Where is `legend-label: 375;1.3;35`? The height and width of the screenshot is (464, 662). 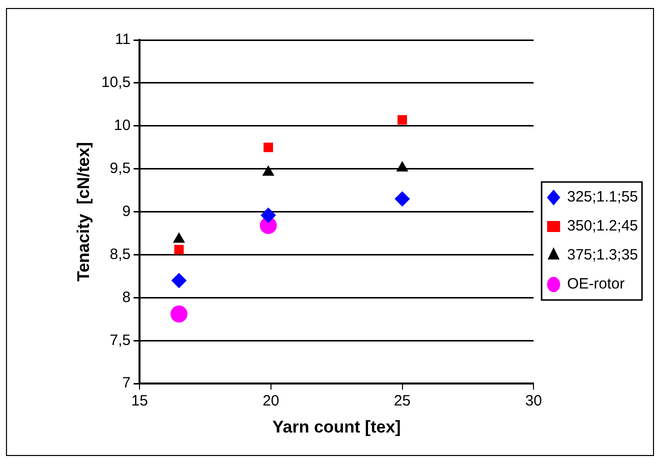
legend-label: 375;1.3;35 is located at coordinates (602, 255).